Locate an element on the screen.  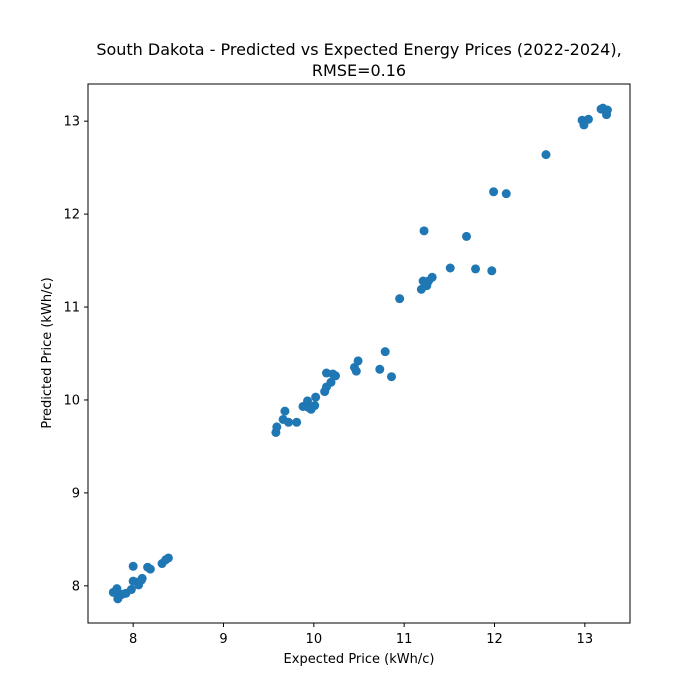
y-tick-label: 10 is located at coordinates (71, 400).